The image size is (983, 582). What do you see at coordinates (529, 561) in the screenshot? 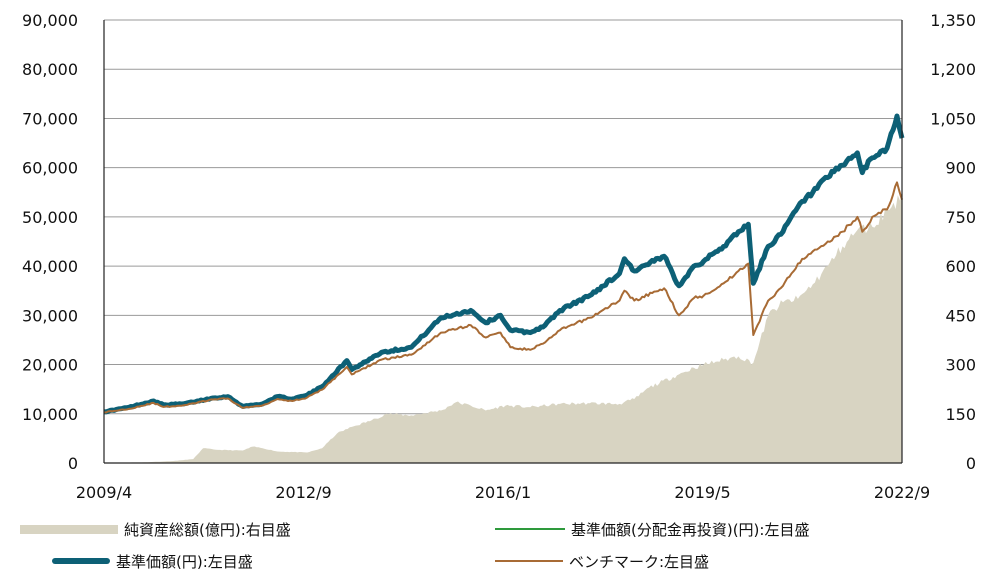
I see `legend-swatch-benchmark` at bounding box center [529, 561].